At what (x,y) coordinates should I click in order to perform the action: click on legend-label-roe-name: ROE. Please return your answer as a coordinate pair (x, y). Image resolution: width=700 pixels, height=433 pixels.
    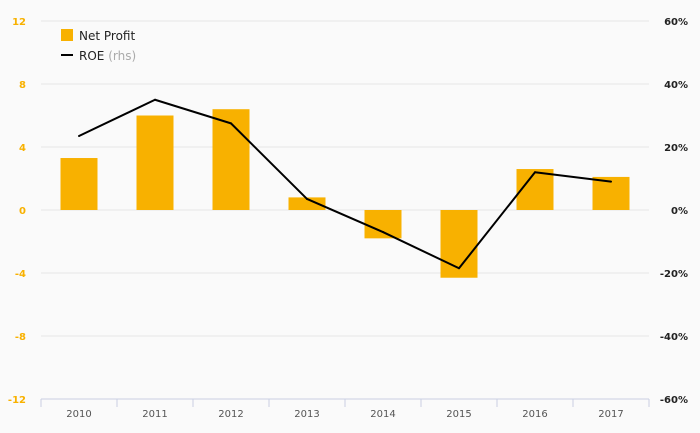
    Looking at the image, I should click on (91, 56).